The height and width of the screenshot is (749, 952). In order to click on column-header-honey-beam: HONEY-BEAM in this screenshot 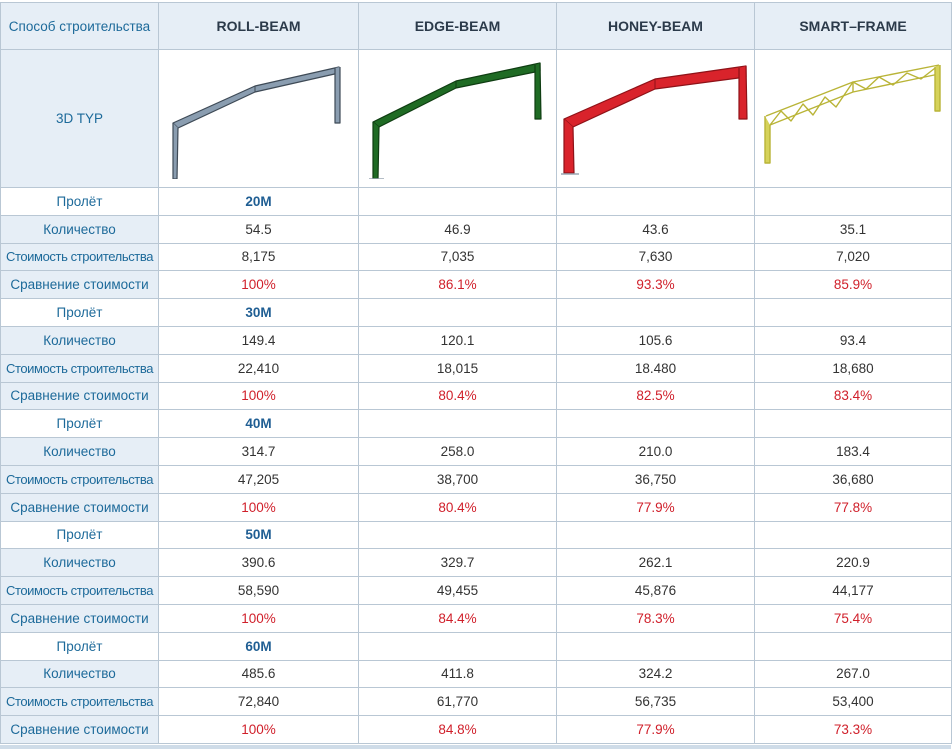, I will do `click(655, 26)`.